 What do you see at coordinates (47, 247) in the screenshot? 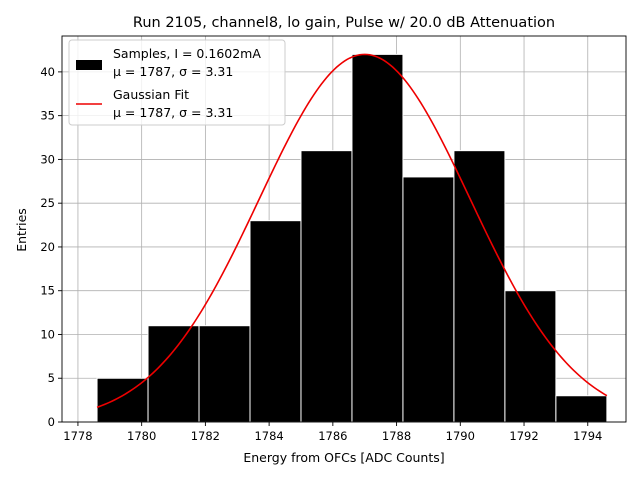
I see `y-tick-label: 20` at bounding box center [47, 247].